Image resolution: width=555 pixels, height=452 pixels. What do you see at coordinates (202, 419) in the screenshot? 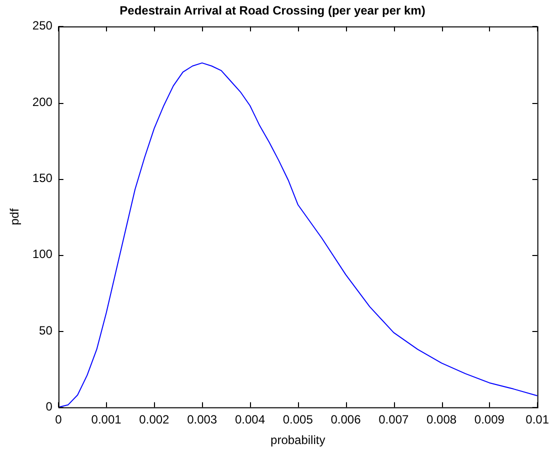
I see `x-tick-label: 0.003` at bounding box center [202, 419].